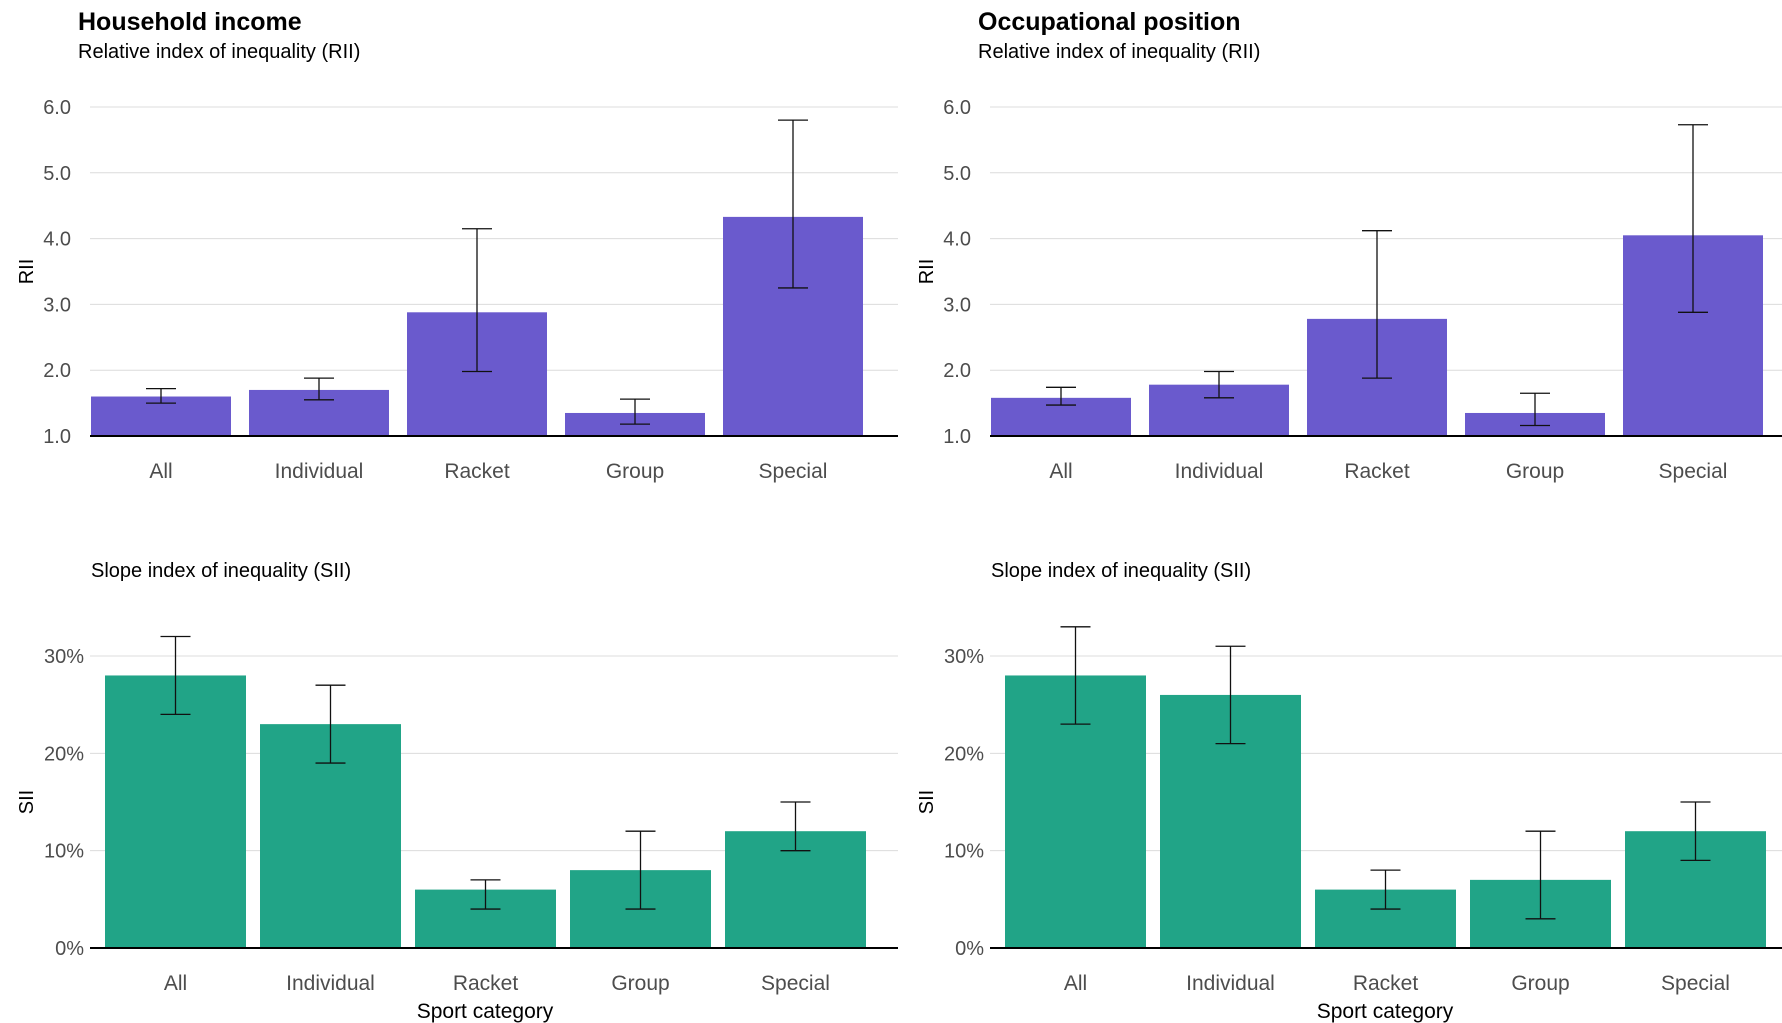 The image size is (1782, 1023). I want to click on panel-household-income-sii-header: Slope index of inequality (SII), so click(221, 569).